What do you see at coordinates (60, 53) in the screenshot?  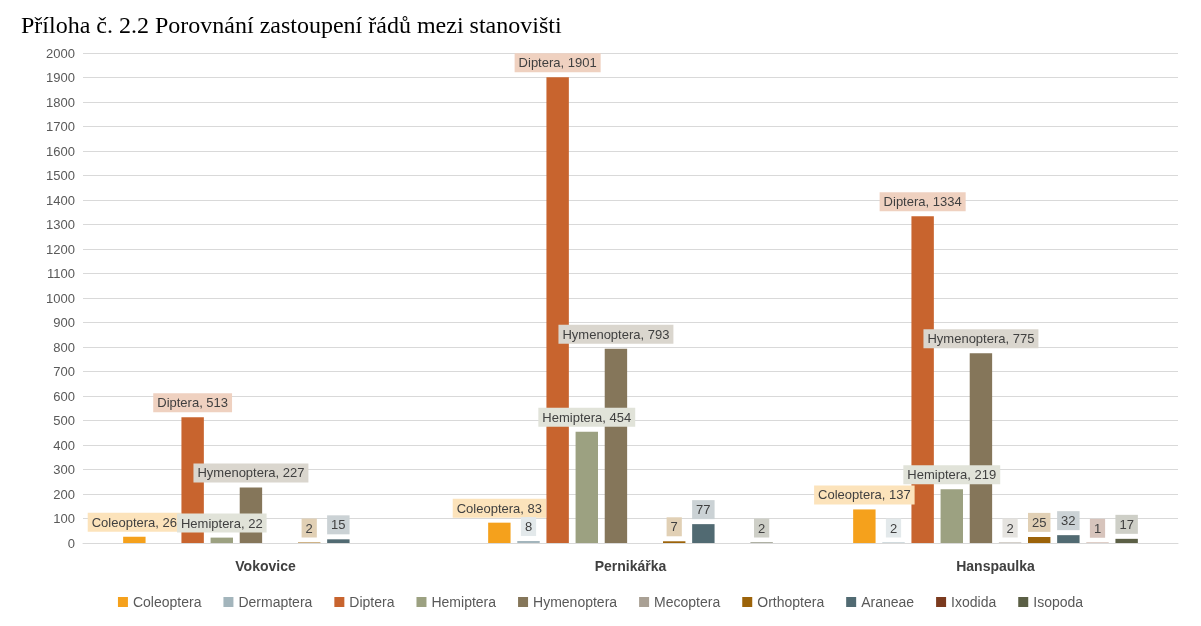 I see `y-tick-label: 2000` at bounding box center [60, 53].